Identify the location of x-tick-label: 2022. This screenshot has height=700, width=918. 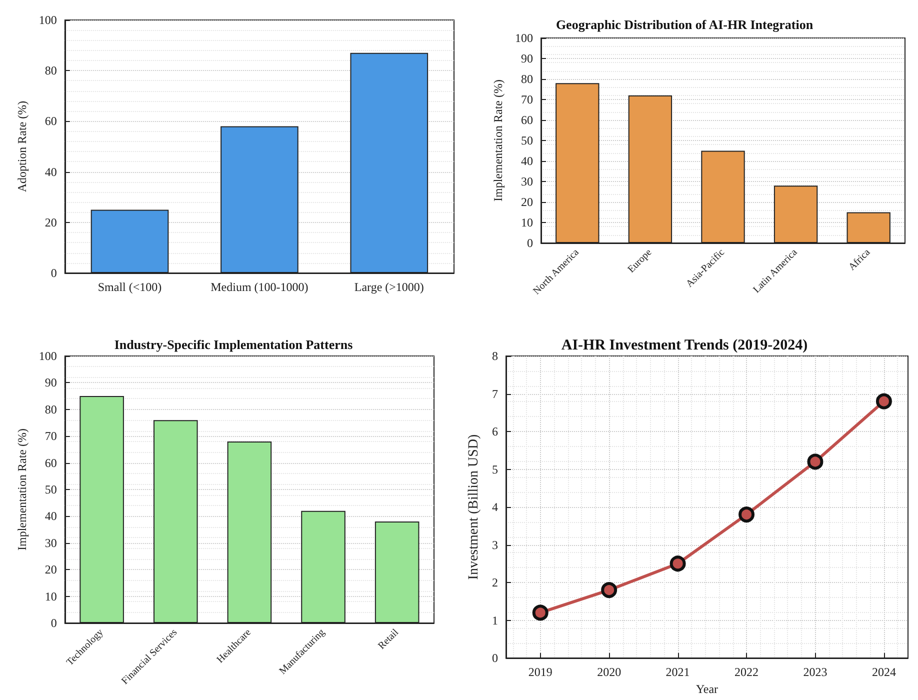
(746, 672).